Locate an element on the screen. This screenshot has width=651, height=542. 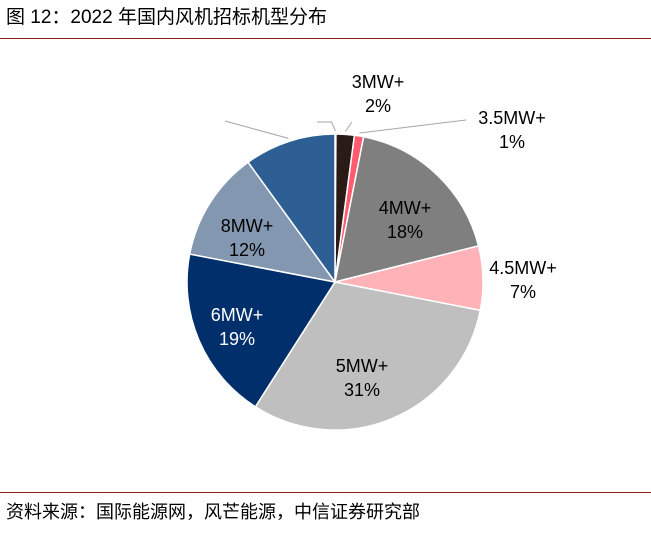
leader-line-10mw is located at coordinates (256, 129).